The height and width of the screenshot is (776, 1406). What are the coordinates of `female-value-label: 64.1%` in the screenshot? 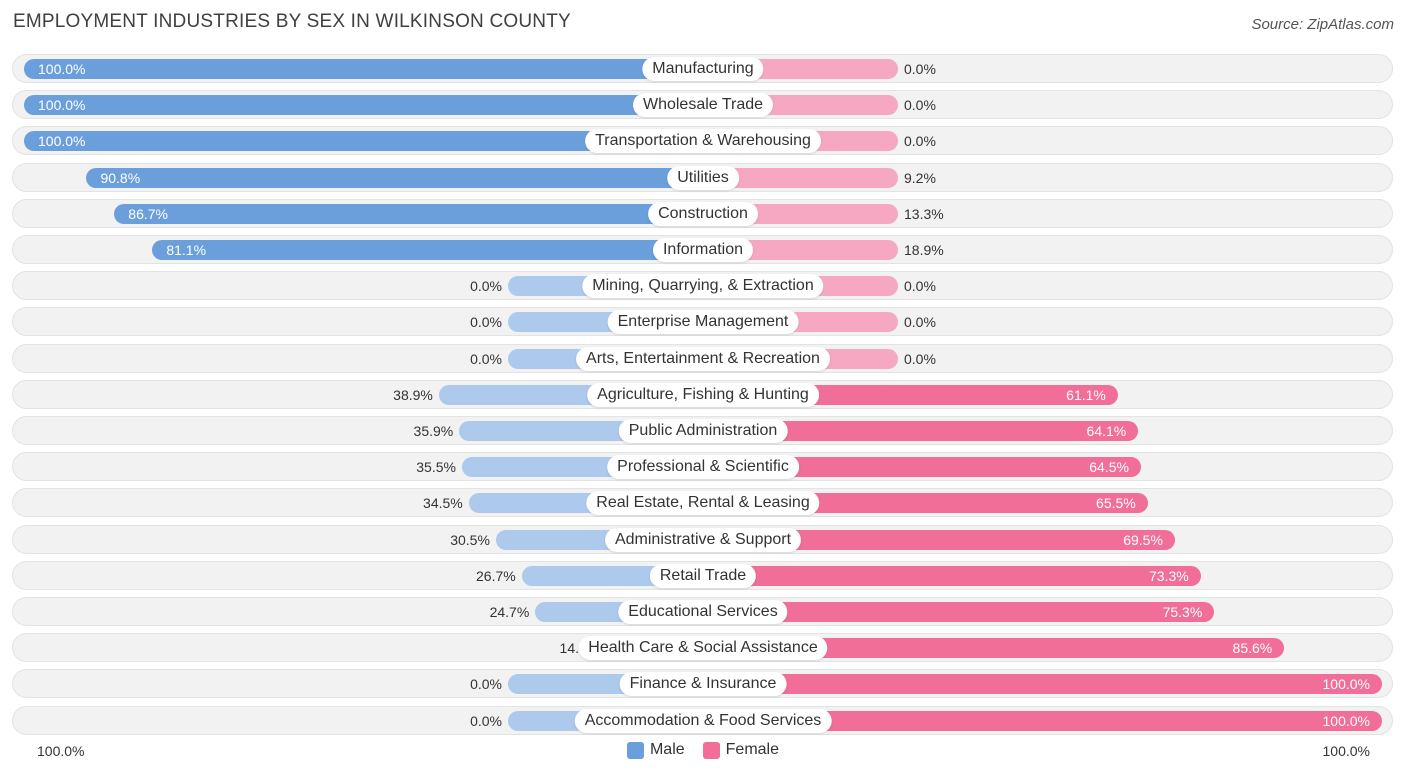 It's located at (1106, 430).